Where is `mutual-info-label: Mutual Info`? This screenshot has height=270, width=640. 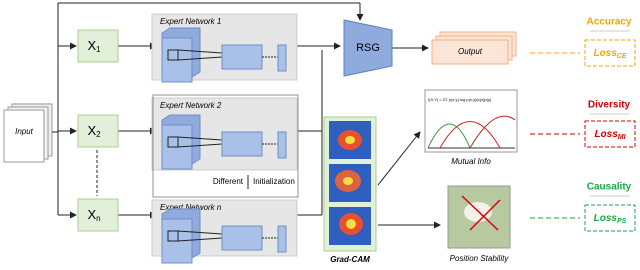 mutual-info-label: Mutual Info is located at coordinates (471, 161).